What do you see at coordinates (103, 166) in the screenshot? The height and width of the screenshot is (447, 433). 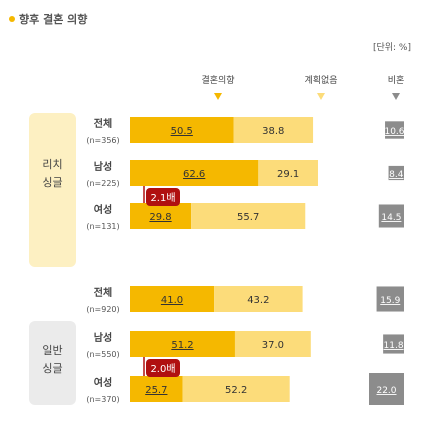 I see `row-label-1-2: 남성` at bounding box center [103, 166].